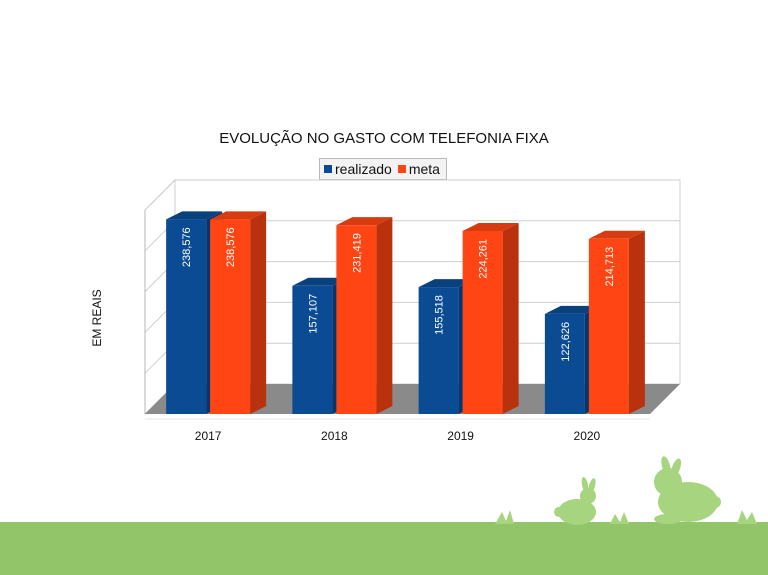  Describe the element at coordinates (328, 169) in the screenshot. I see `legend-swatch-realizado` at that location.